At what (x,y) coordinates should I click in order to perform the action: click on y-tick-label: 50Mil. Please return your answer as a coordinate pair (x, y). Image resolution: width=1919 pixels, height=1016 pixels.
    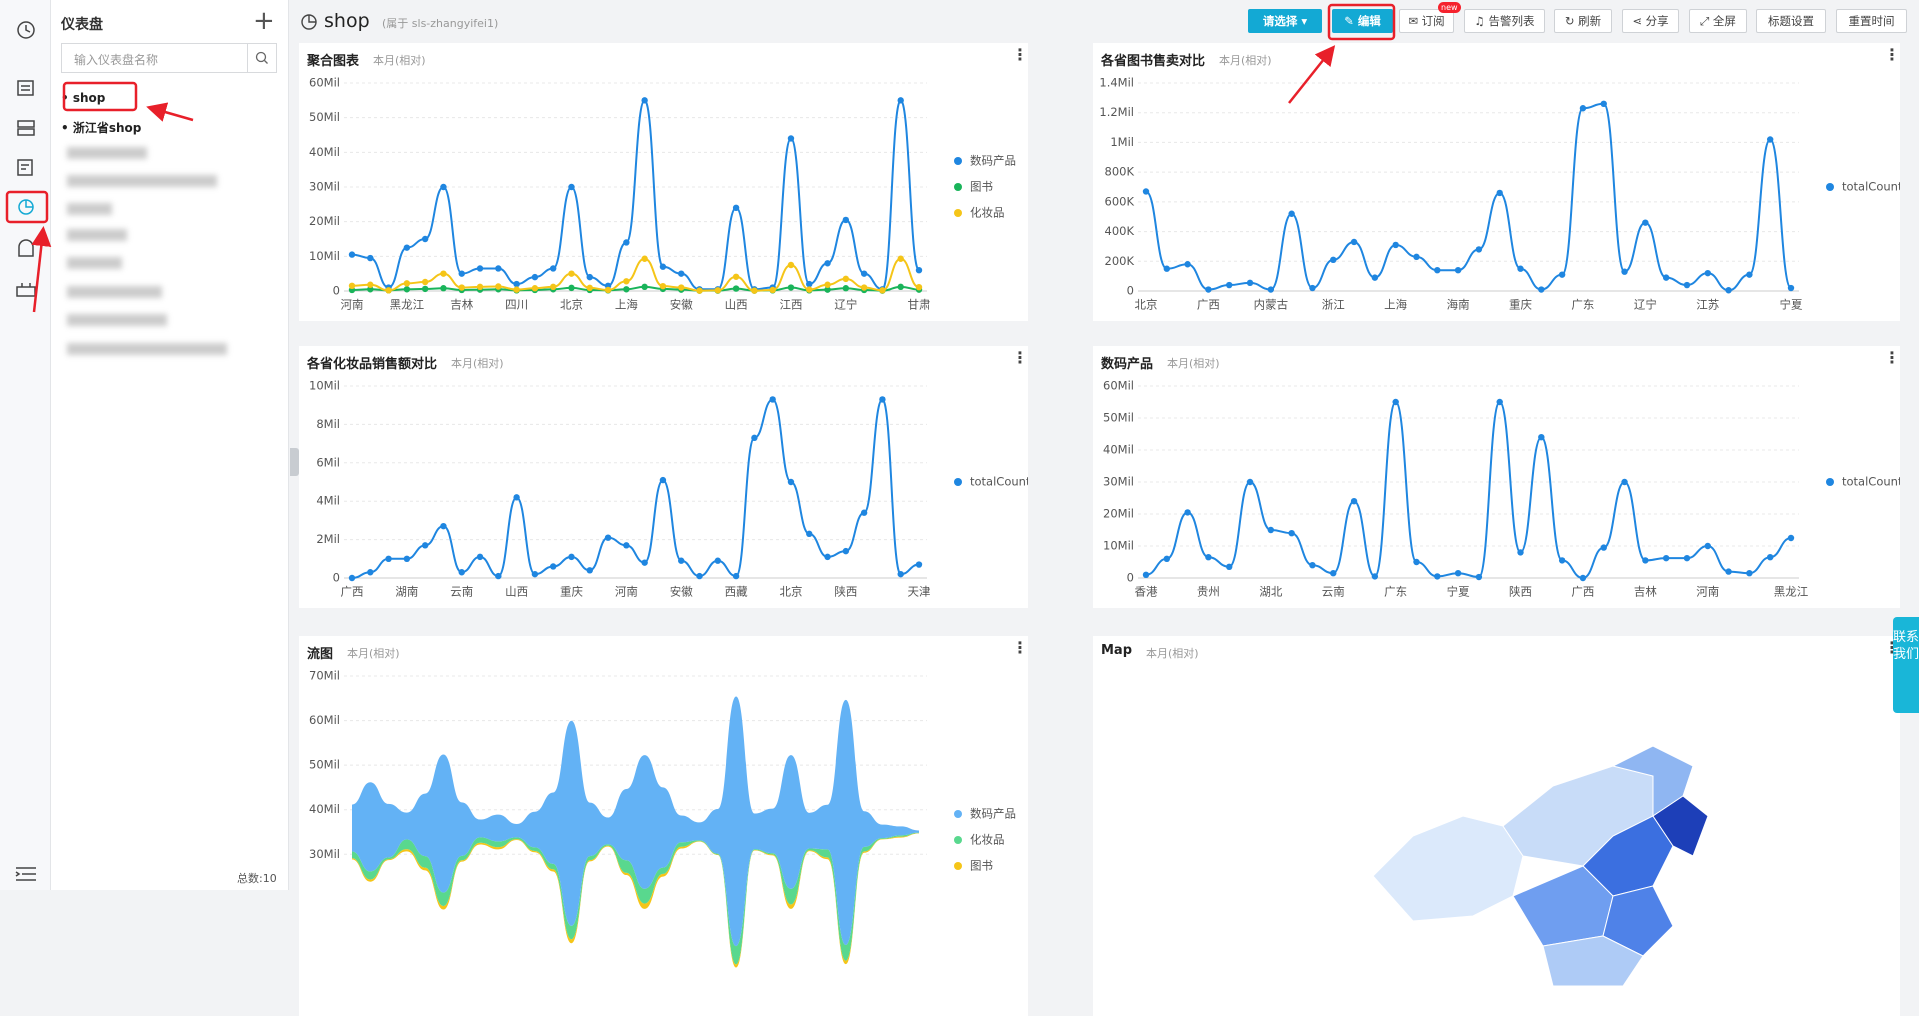
    Looking at the image, I should click on (324, 117).